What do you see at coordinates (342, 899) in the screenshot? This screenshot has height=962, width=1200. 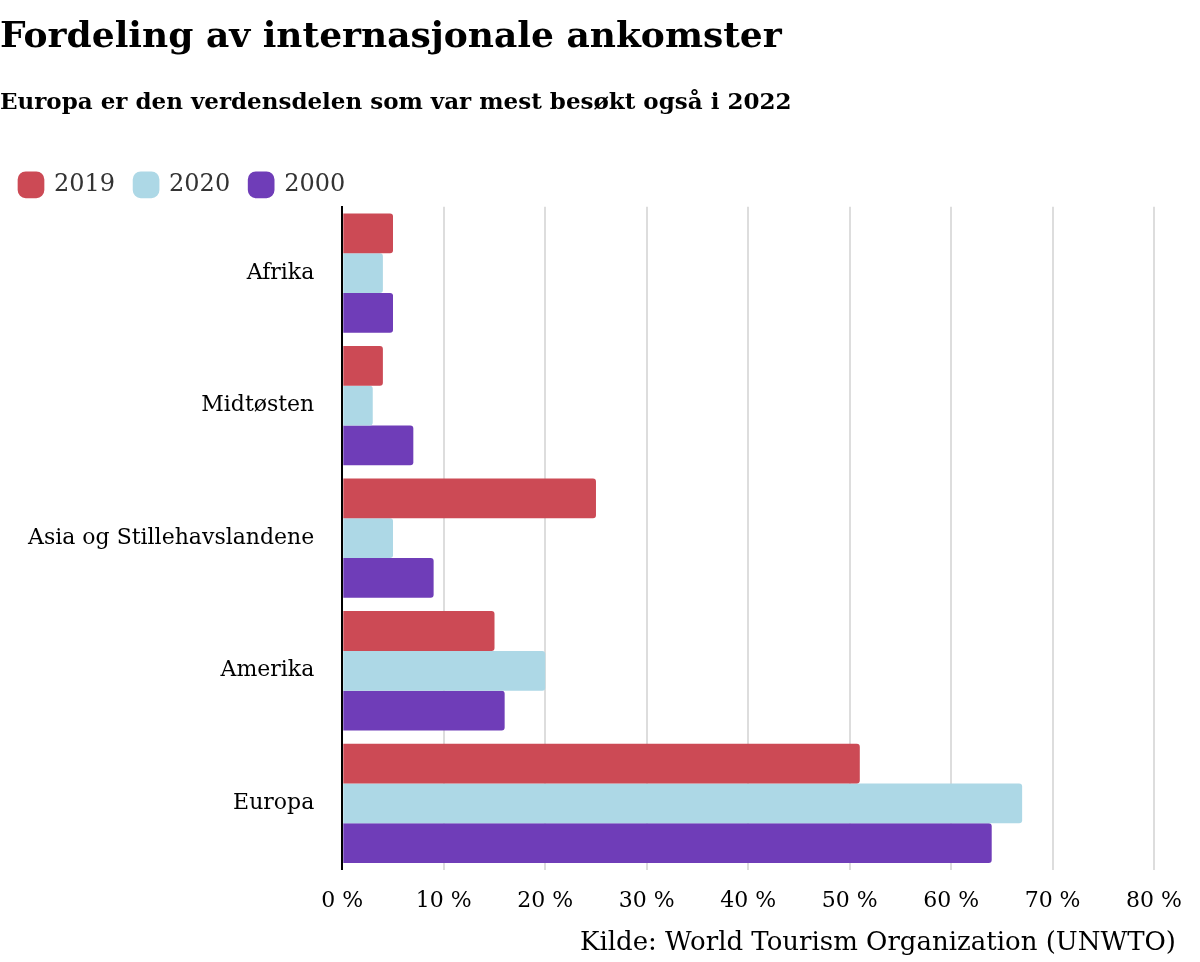 I see `x-tick-label: 0 %` at bounding box center [342, 899].